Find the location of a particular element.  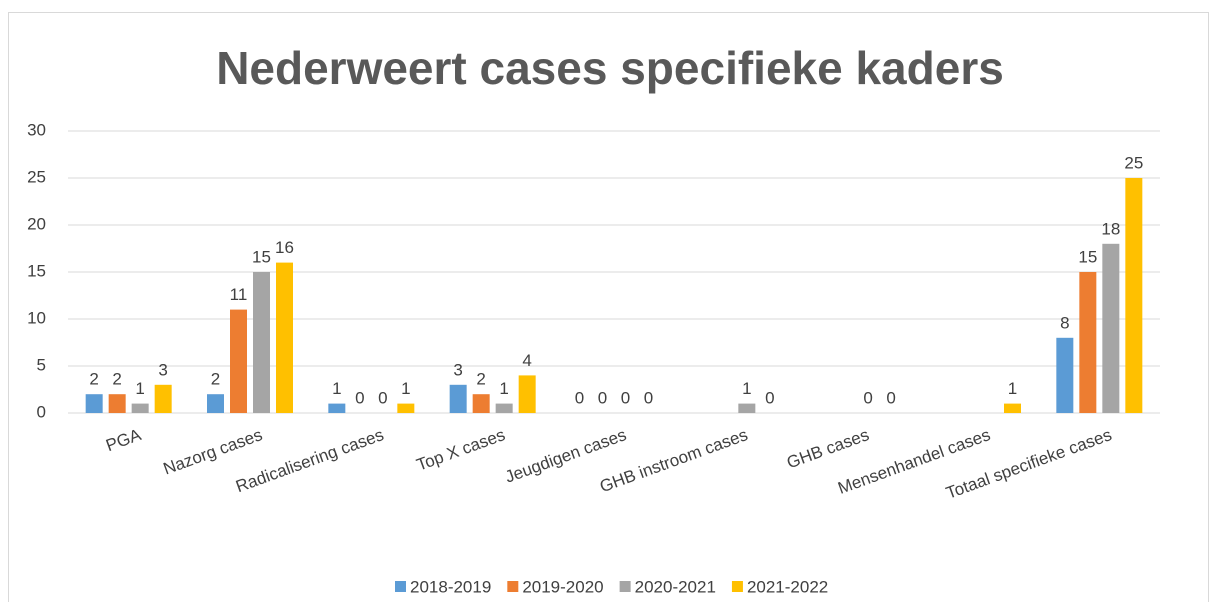

y-tick-label: 5 is located at coordinates (41, 364).